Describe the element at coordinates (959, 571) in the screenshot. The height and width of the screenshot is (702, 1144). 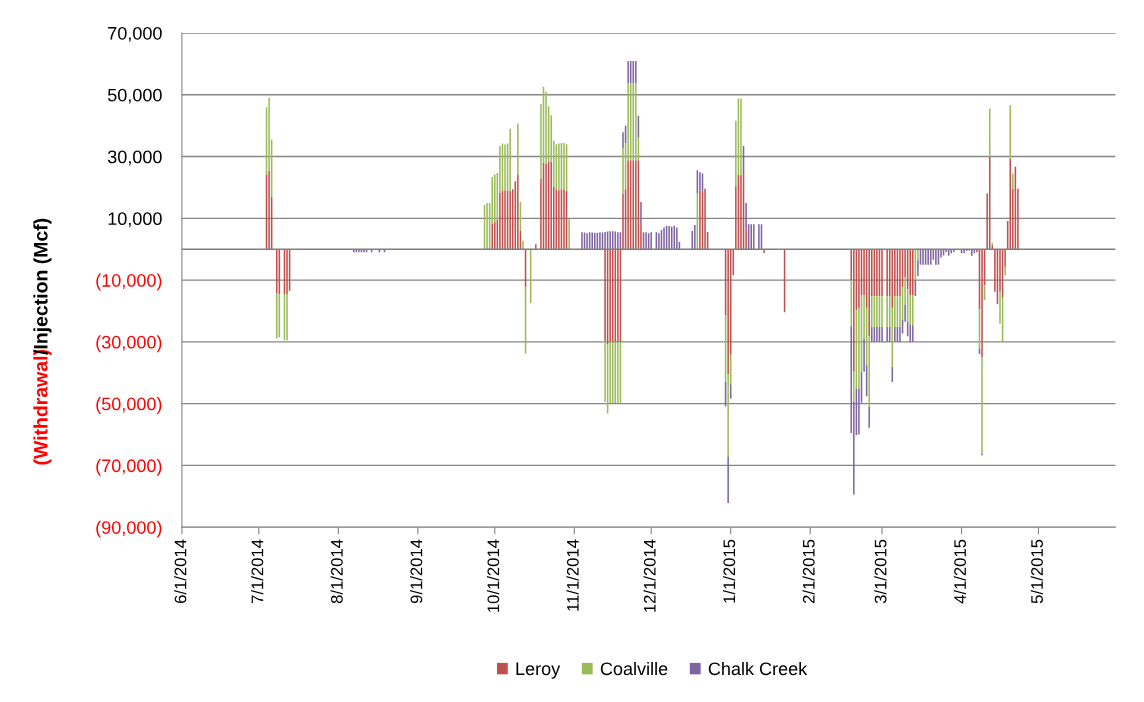
I see `x-tick-label: 4/1/2015` at that location.